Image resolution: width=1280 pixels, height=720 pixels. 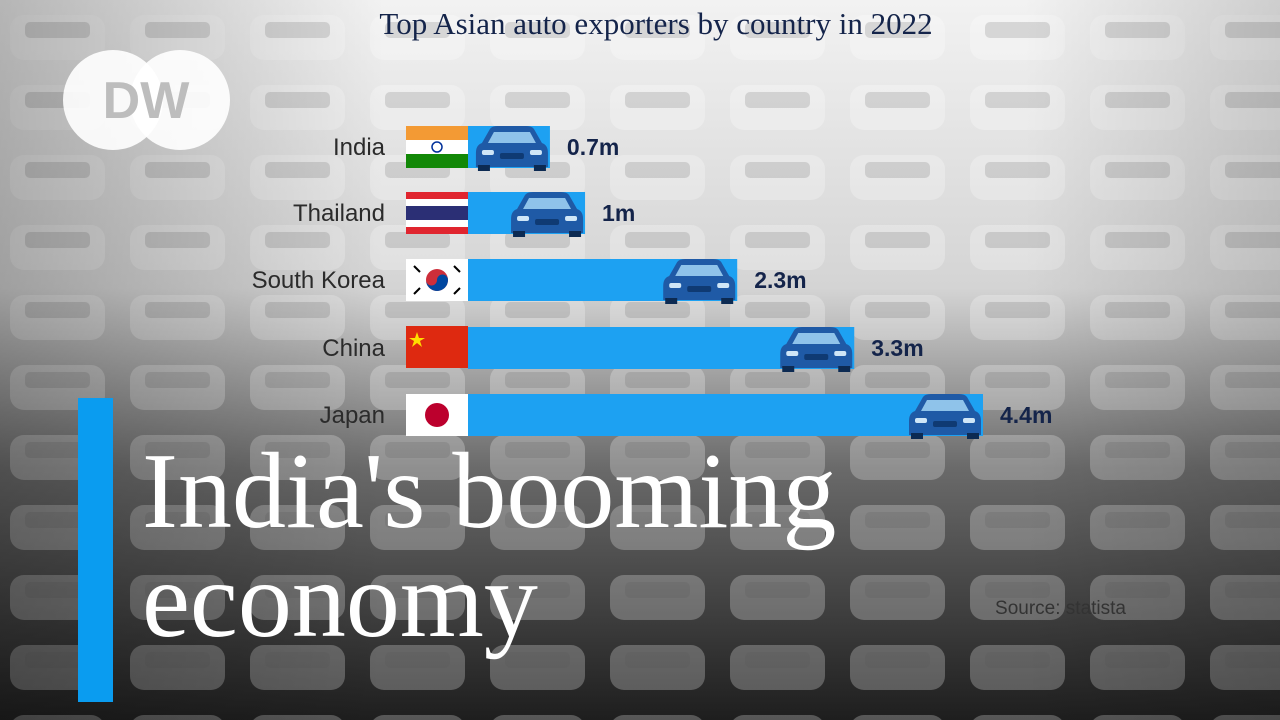 I want to click on category-label: China, so click(x=353, y=348).